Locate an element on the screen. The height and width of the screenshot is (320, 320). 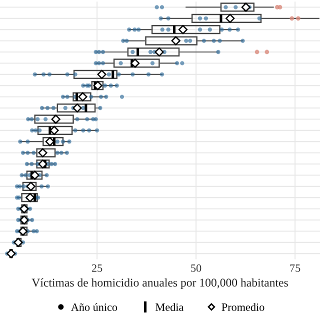
x-tick-label: 50 is located at coordinates (196, 268).